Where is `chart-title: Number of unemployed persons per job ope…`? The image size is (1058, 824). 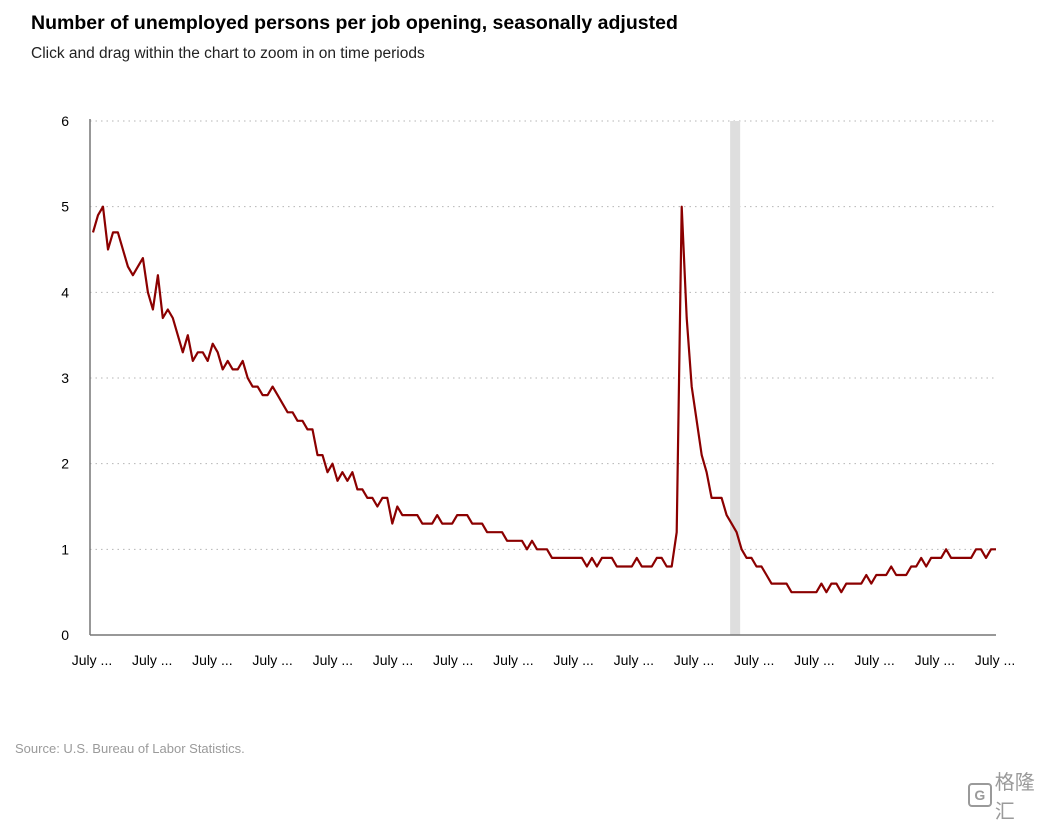 chart-title: Number of unemployed persons per job ope… is located at coordinates (354, 23).